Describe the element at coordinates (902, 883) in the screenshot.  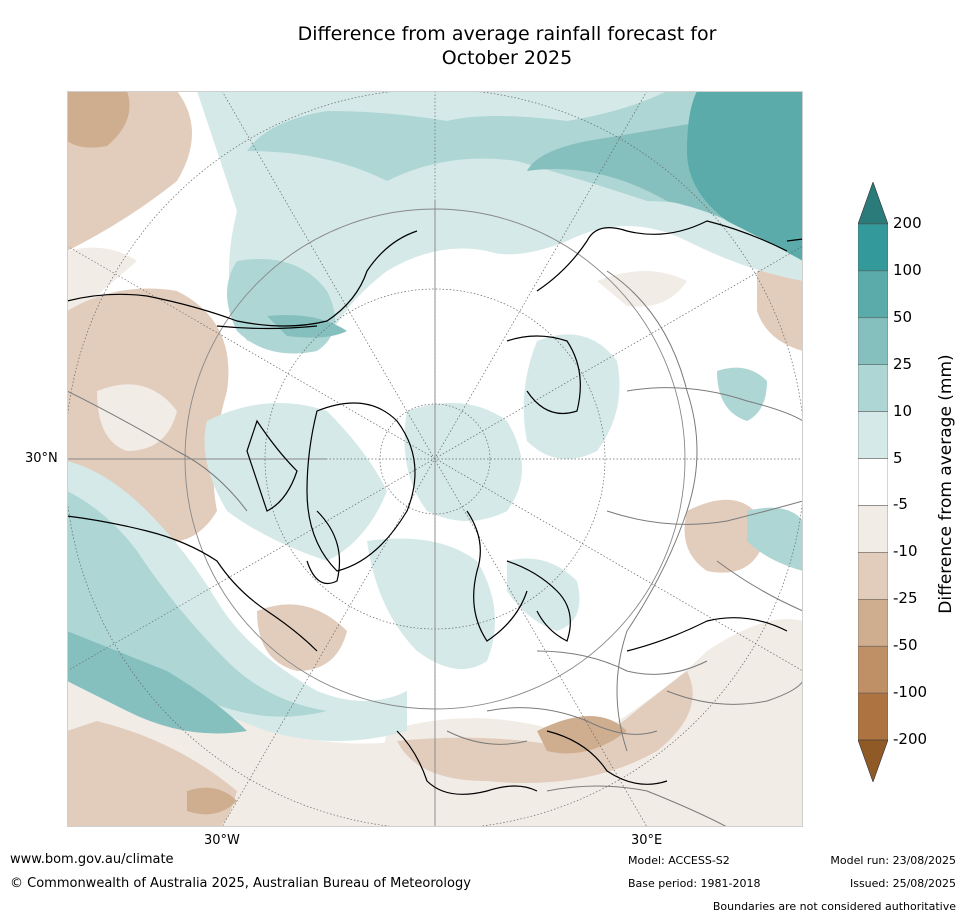
I see `footer-issued: Issued: 25/08/2025` at that location.